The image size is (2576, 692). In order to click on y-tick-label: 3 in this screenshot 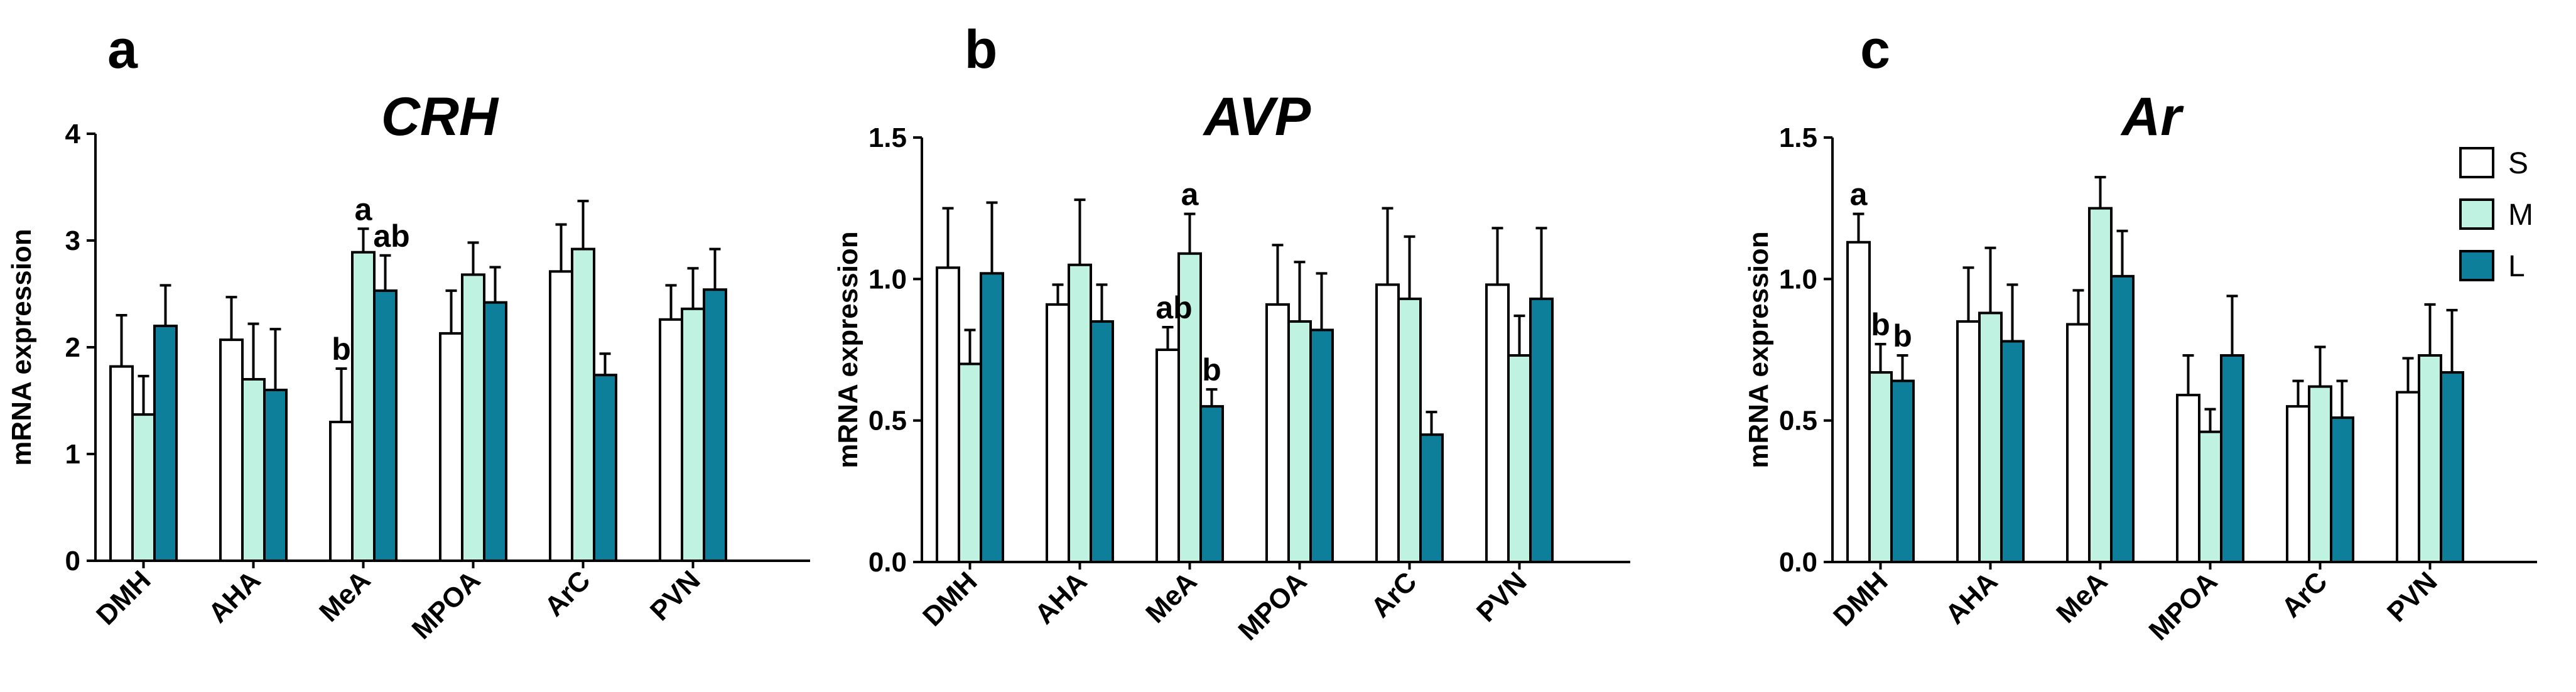, I will do `click(72, 240)`.